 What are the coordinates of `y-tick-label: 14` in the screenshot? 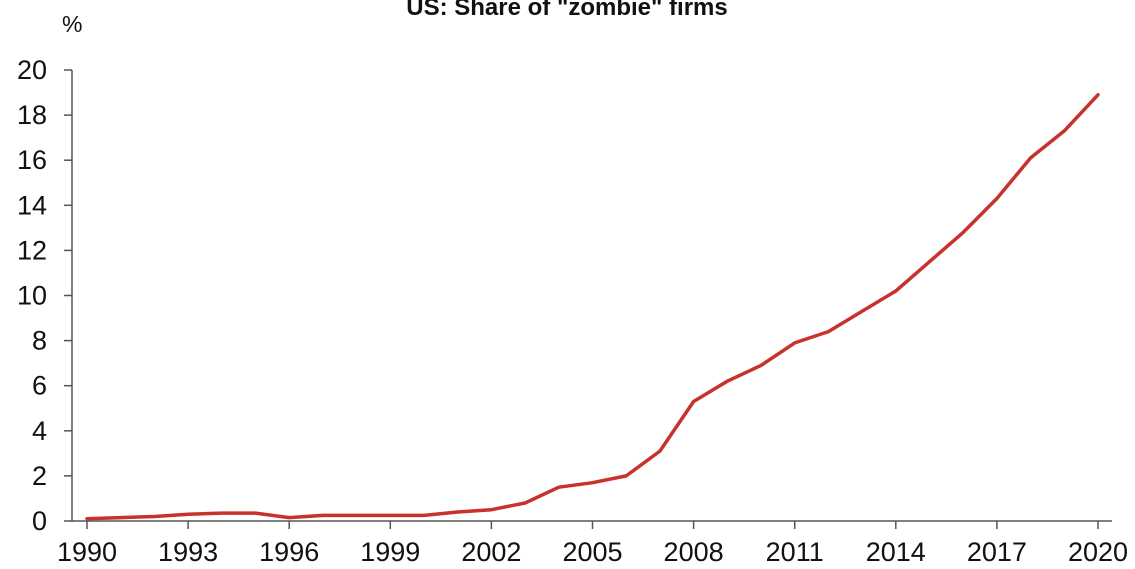 It's located at (32, 205).